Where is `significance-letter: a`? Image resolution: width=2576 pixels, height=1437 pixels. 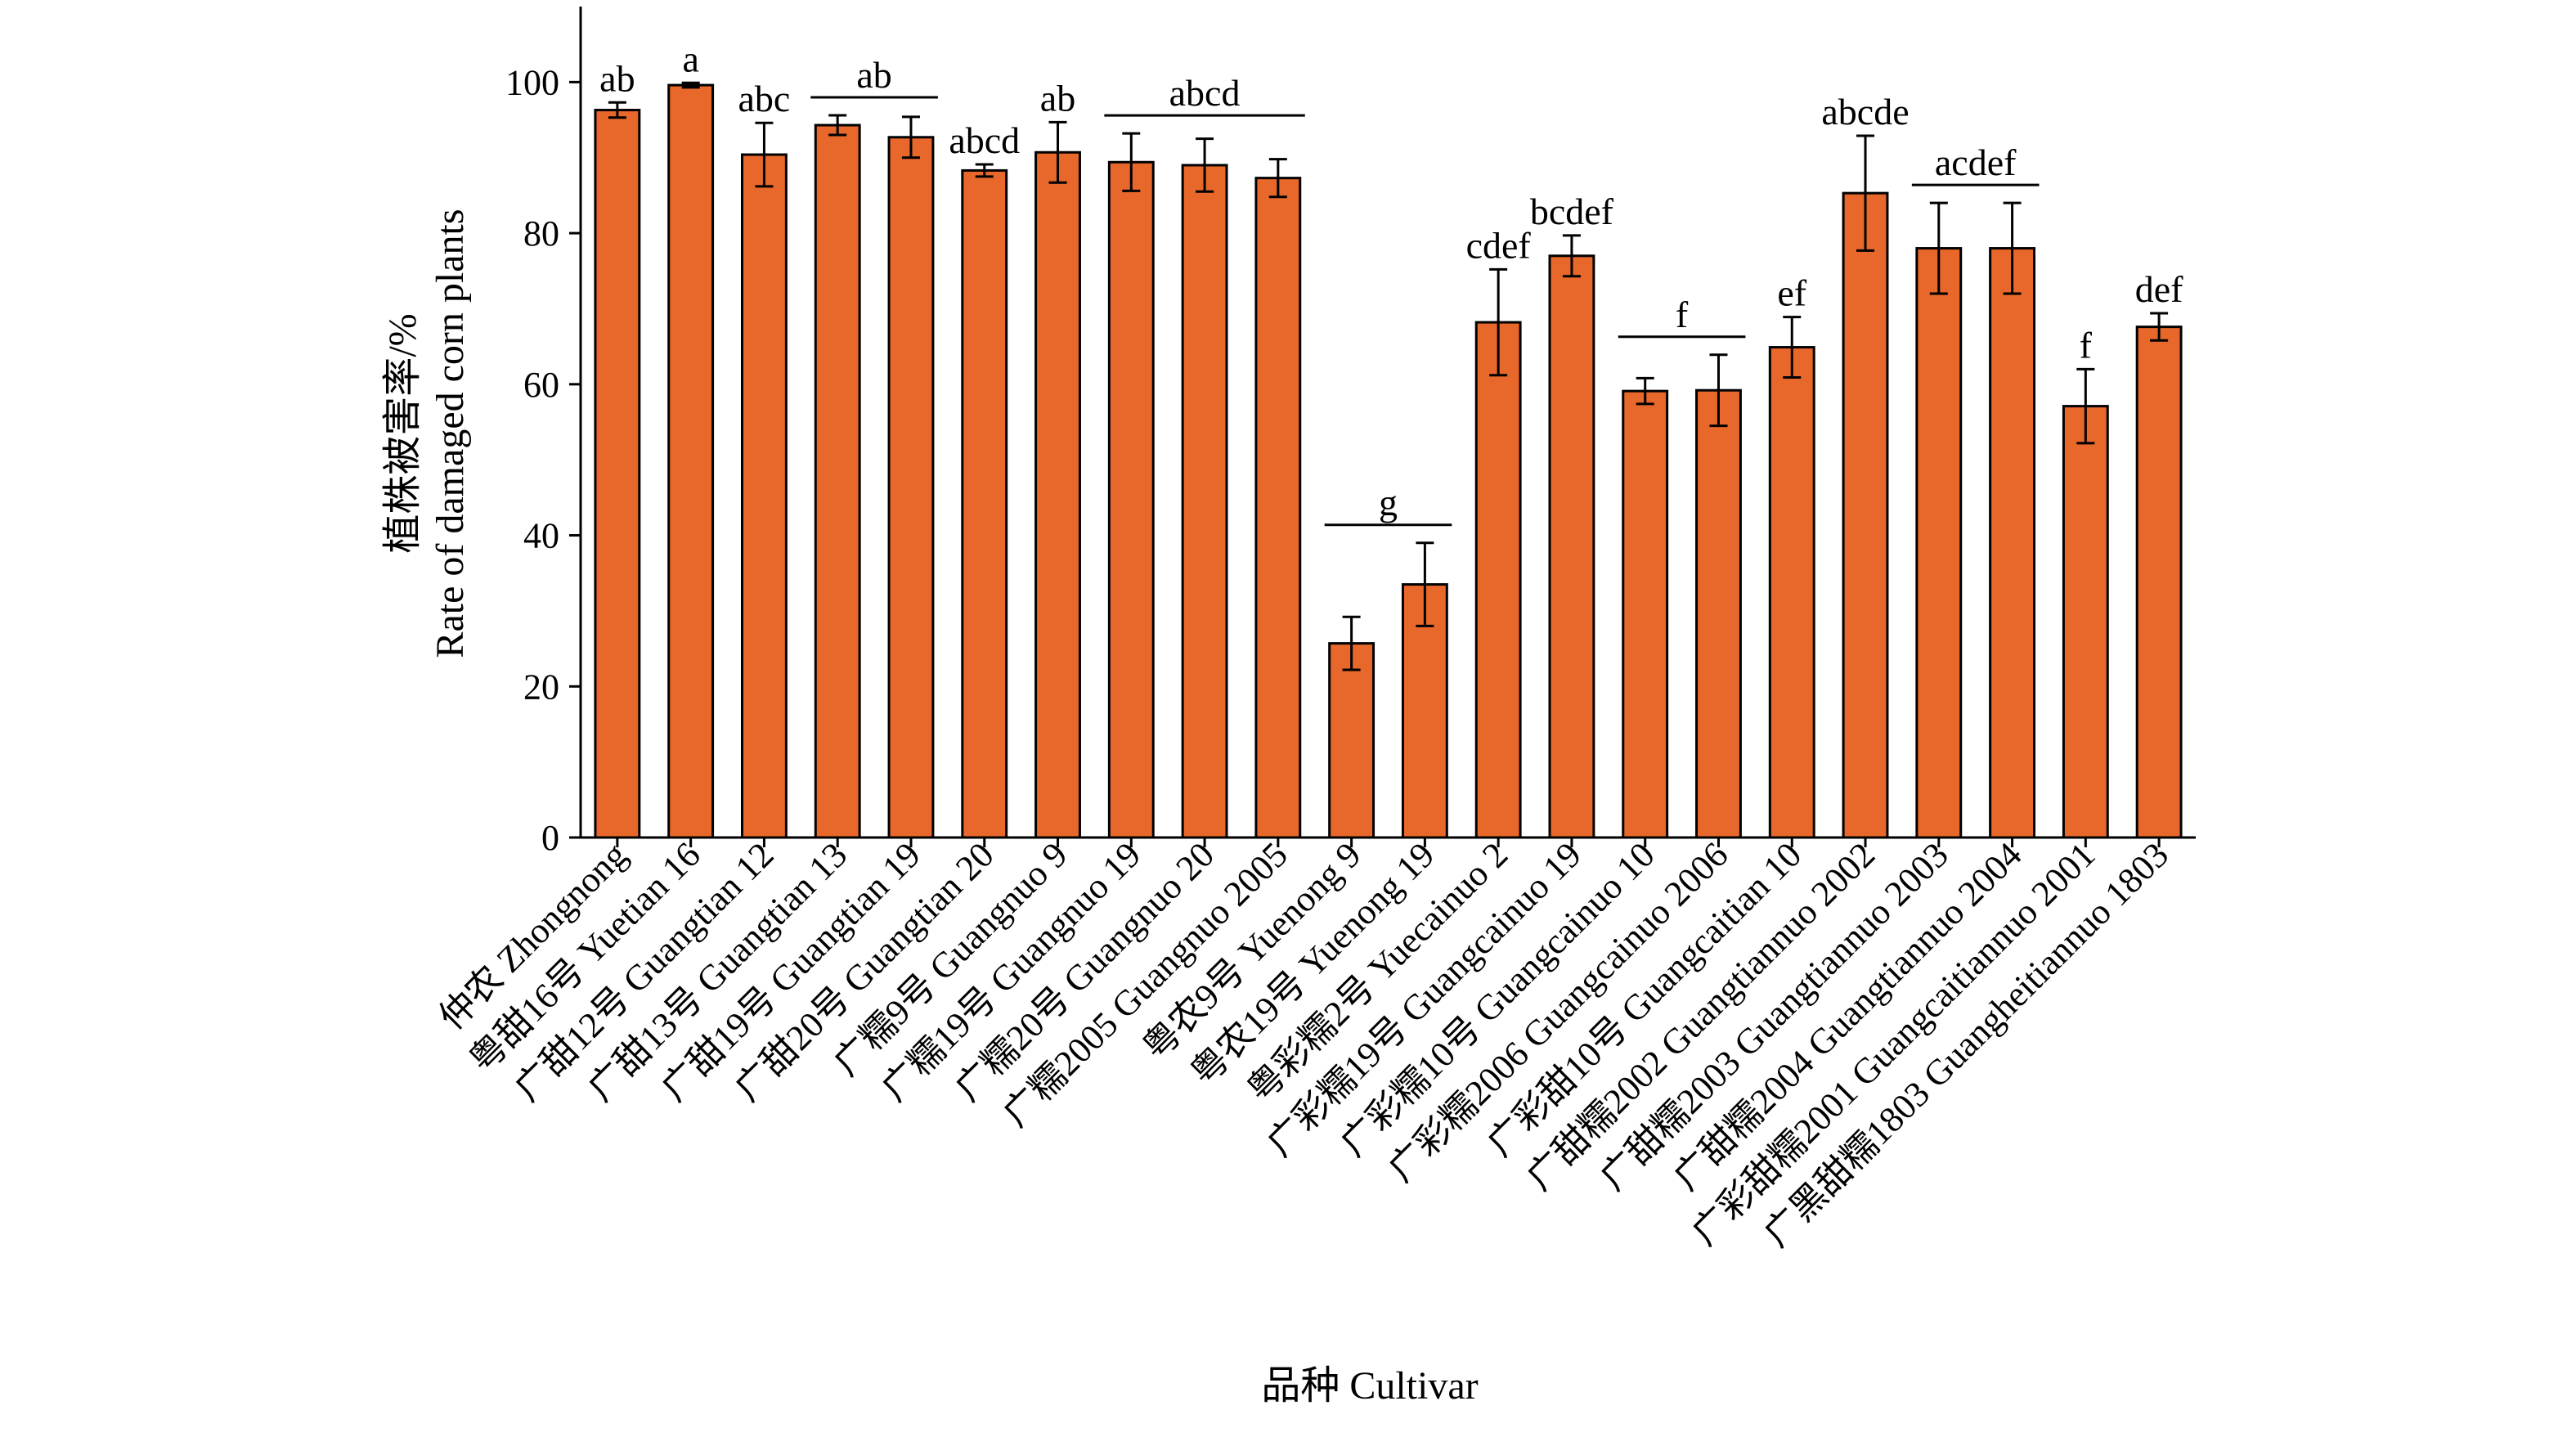
significance-letter: a is located at coordinates (690, 58).